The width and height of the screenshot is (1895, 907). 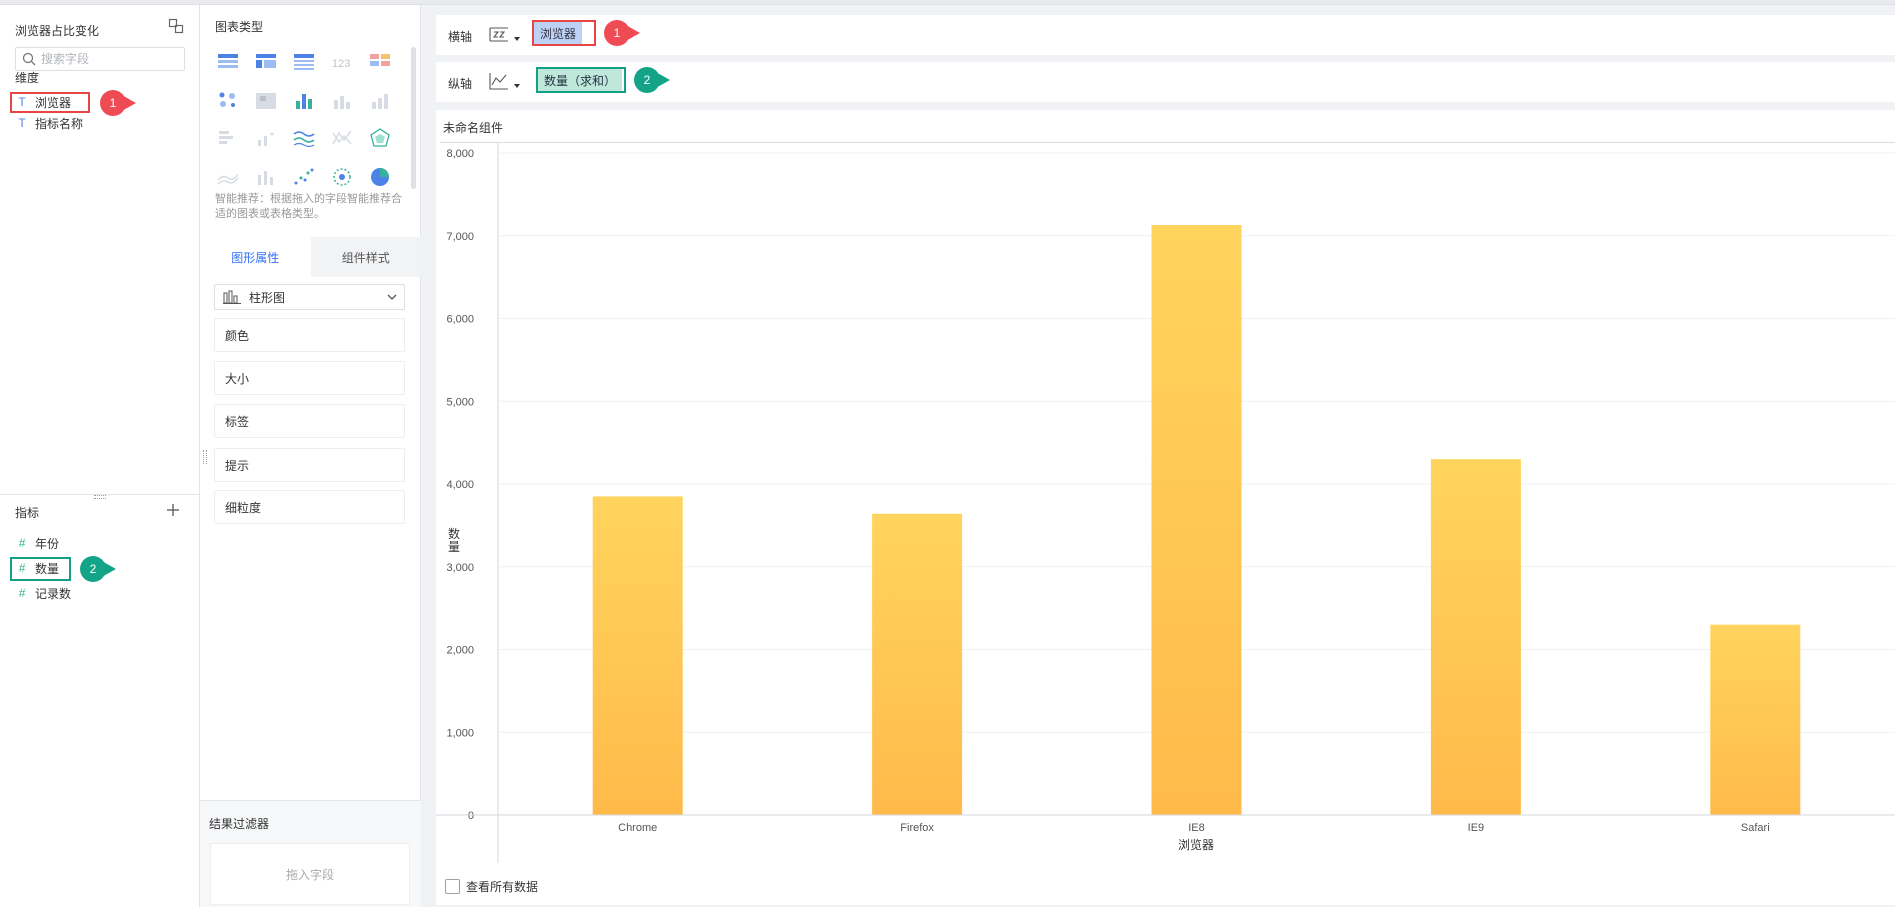 I want to click on bar-ie8, so click(x=1196, y=519).